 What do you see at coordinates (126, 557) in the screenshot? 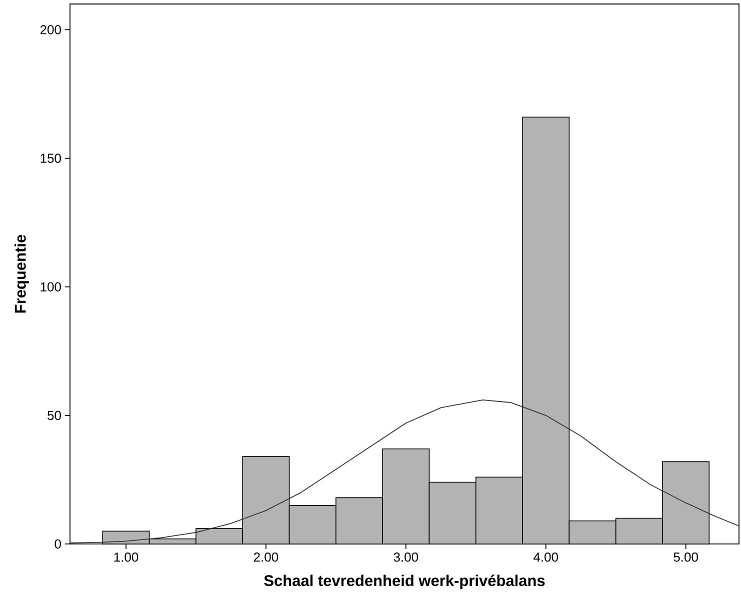
I see `x-tick-label: 1.00` at bounding box center [126, 557].